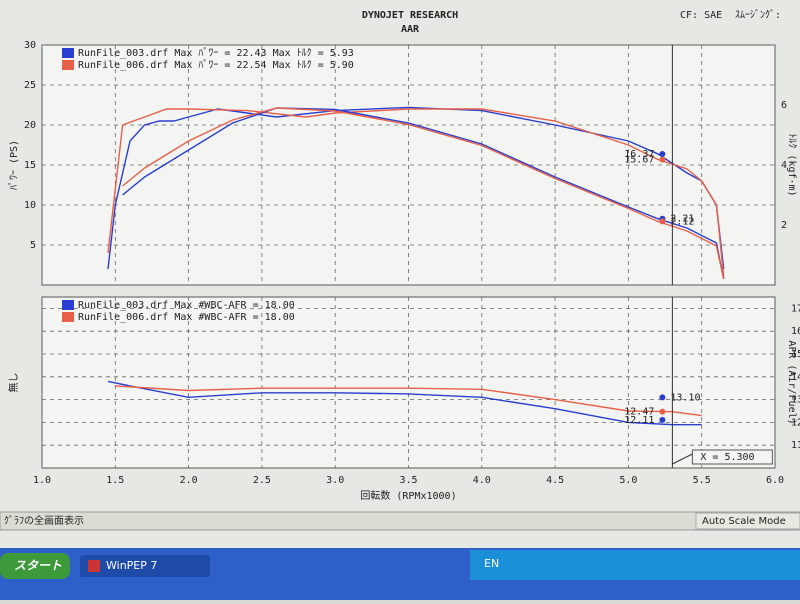 The width and height of the screenshot is (800, 604). Describe the element at coordinates (639, 154) in the screenshot. I see `cursor-value: 16.37` at that location.